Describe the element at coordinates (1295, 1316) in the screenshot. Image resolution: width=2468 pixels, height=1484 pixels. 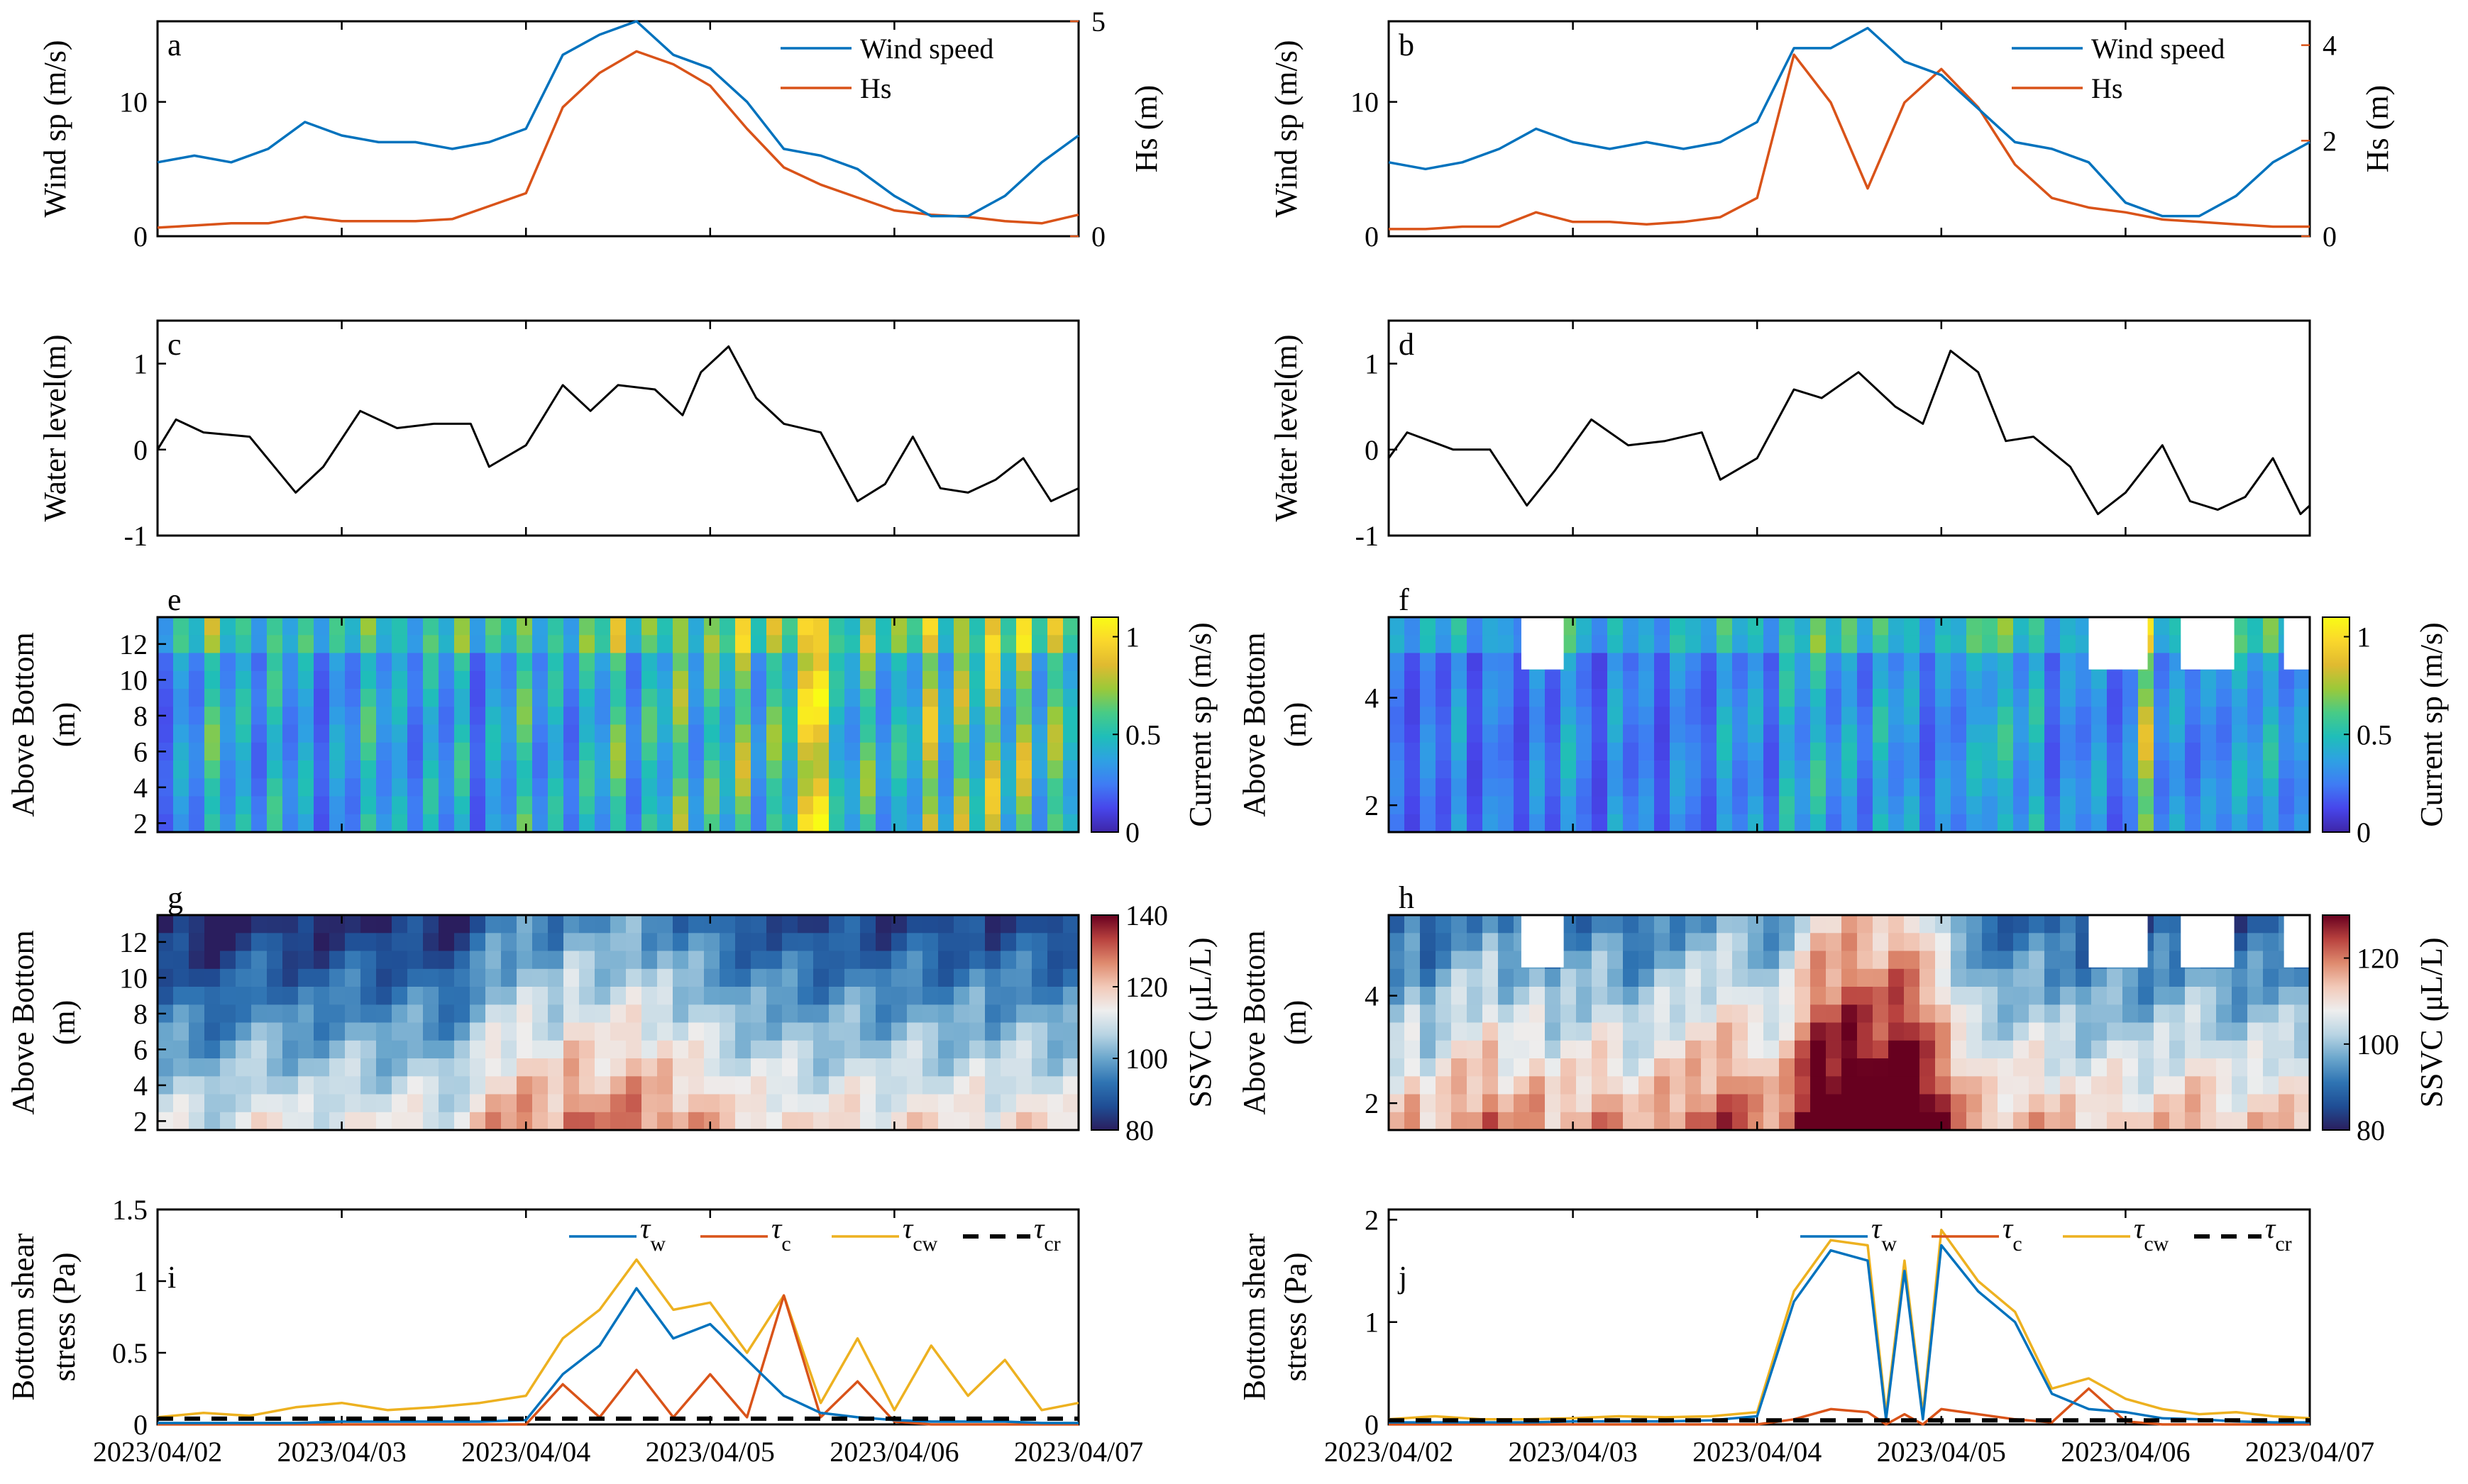
I see `y-axis-label: stress (Pa)` at that location.